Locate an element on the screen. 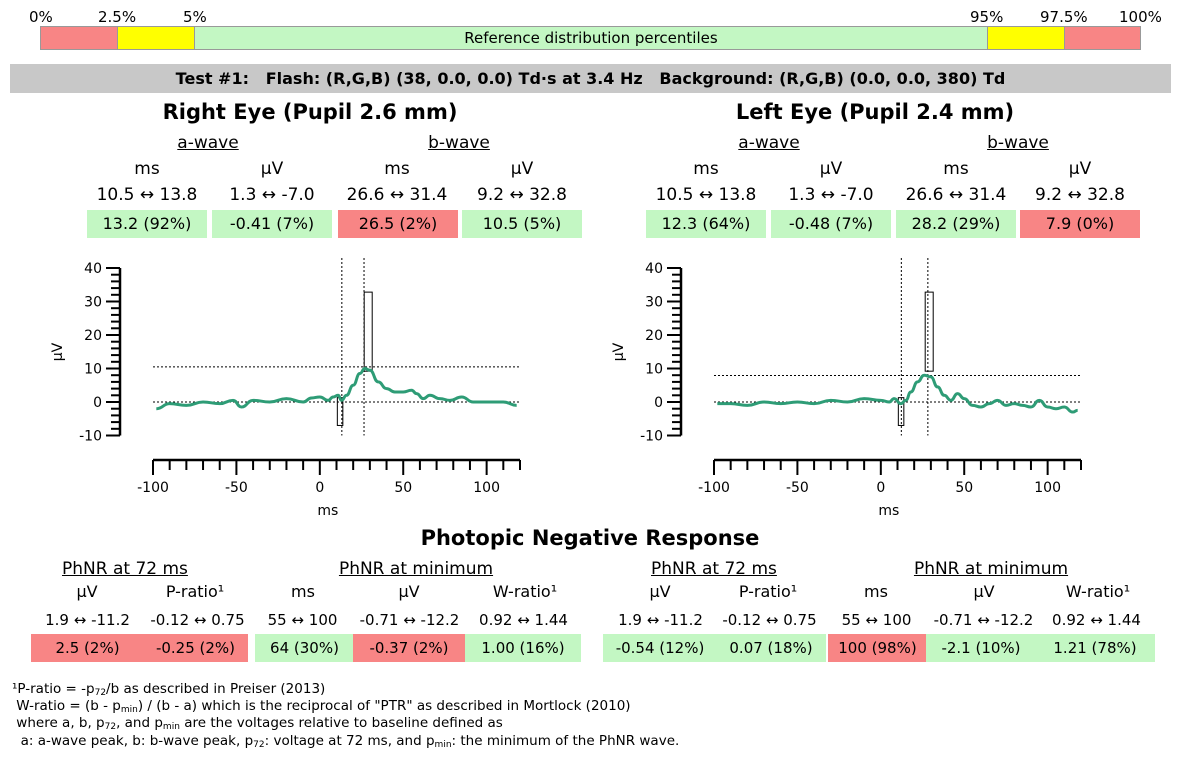  phnr-left-at72-label: PhNR at 72 ms is located at coordinates (714, 569).